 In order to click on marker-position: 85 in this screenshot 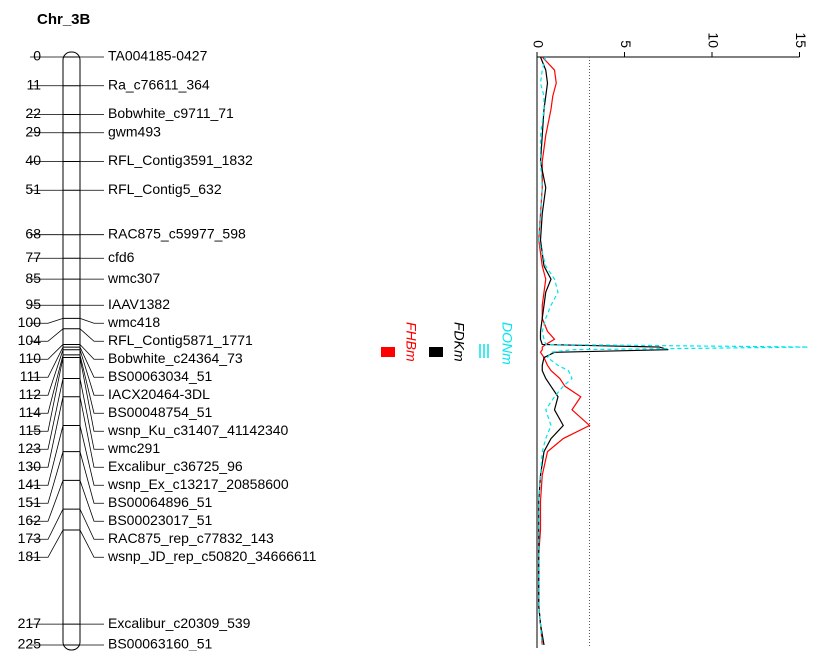, I will do `click(33, 278)`.